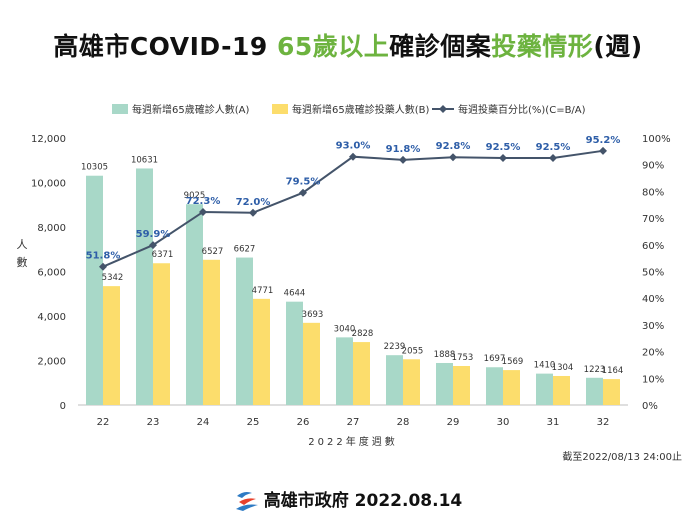 The image size is (696, 522). What do you see at coordinates (113, 278) in the screenshot?
I see `bar-b-value-label: 5342` at bounding box center [113, 278].